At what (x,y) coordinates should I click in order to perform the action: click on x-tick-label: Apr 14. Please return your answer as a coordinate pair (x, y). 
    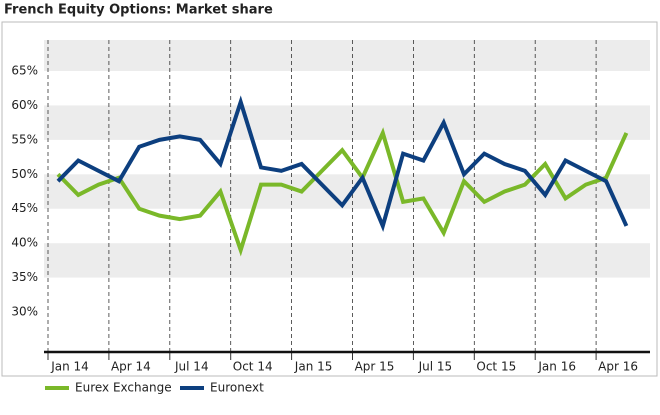
    Looking at the image, I should click on (131, 367).